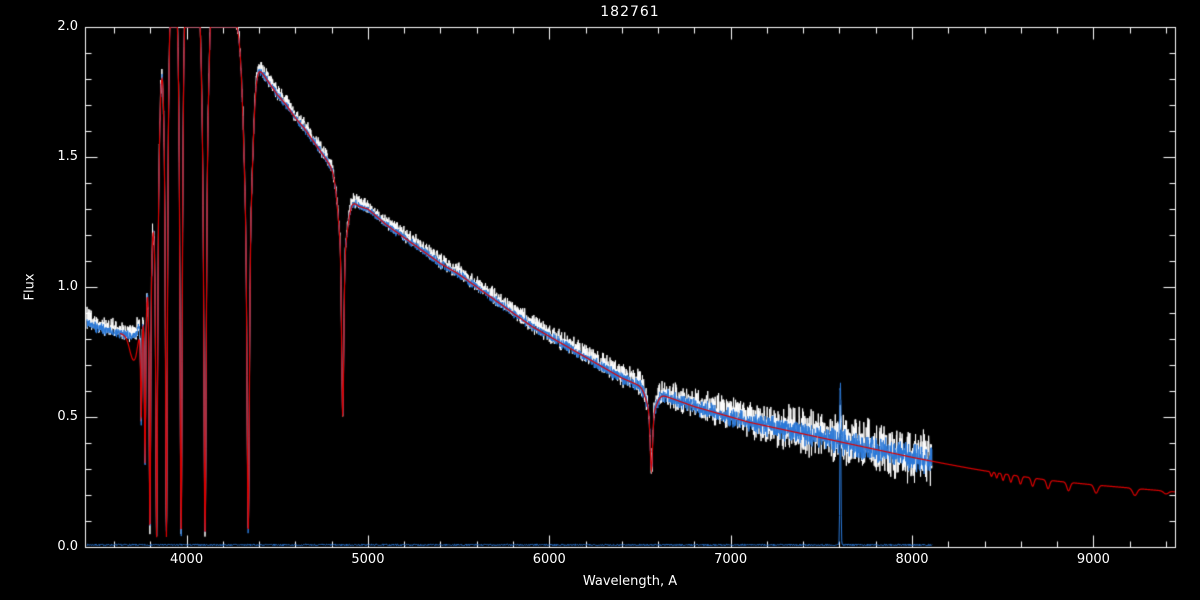 This screenshot has width=1200, height=600. What do you see at coordinates (630, 581) in the screenshot?
I see `x-axis-label: Wavelength, A` at bounding box center [630, 581].